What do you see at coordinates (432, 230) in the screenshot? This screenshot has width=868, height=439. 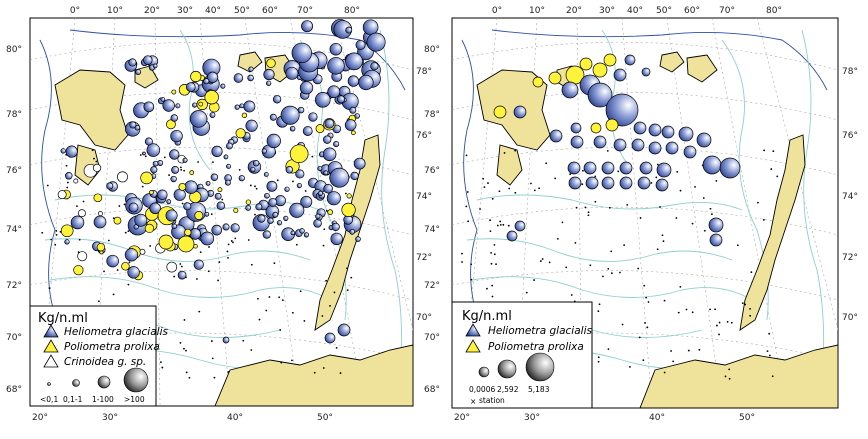 I see `left-tick-label: 74°` at bounding box center [432, 230].